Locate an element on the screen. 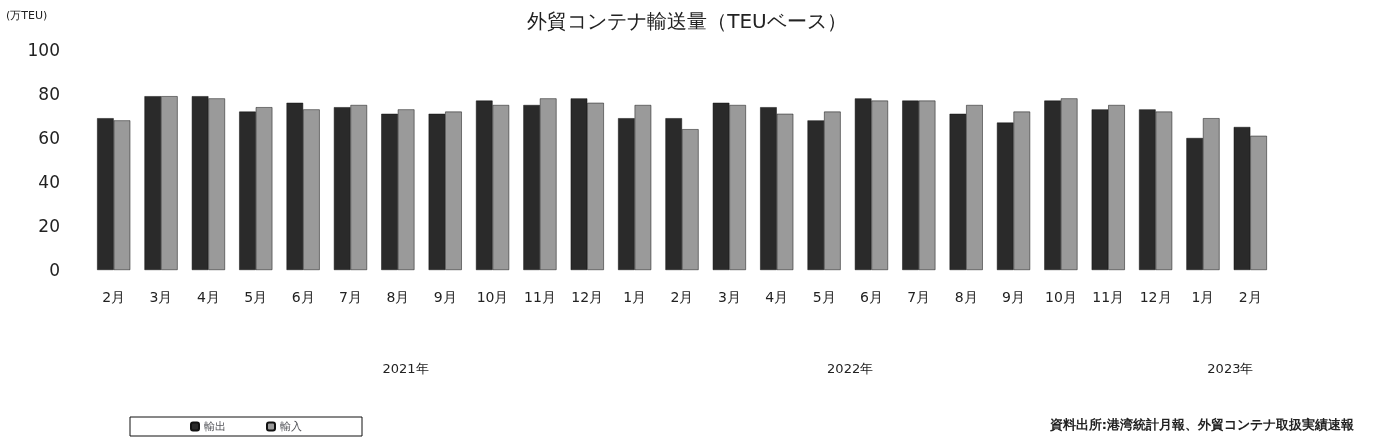  y-tick-label: 60 is located at coordinates (49, 138).